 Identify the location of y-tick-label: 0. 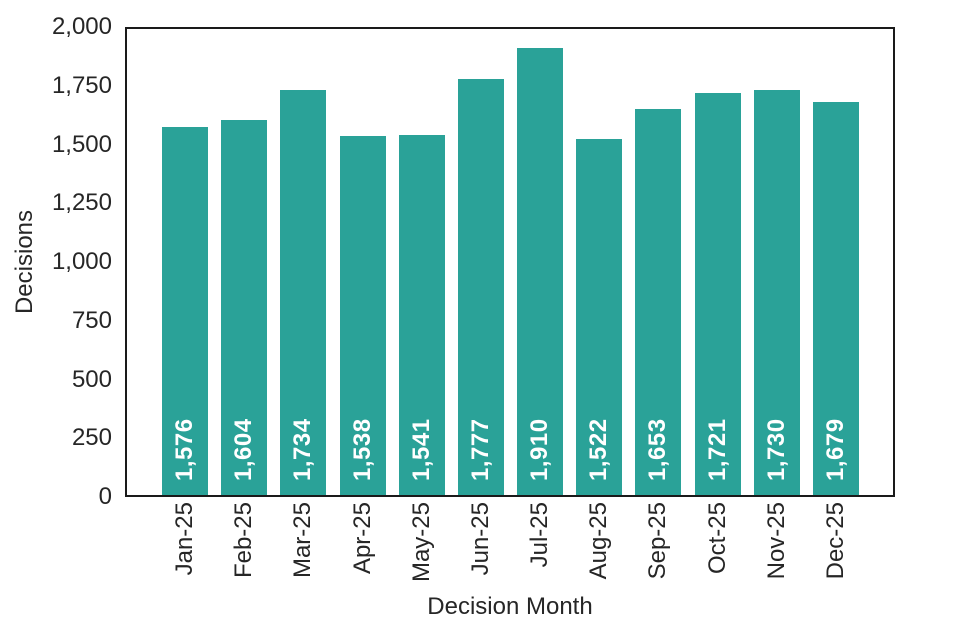
(105, 496).